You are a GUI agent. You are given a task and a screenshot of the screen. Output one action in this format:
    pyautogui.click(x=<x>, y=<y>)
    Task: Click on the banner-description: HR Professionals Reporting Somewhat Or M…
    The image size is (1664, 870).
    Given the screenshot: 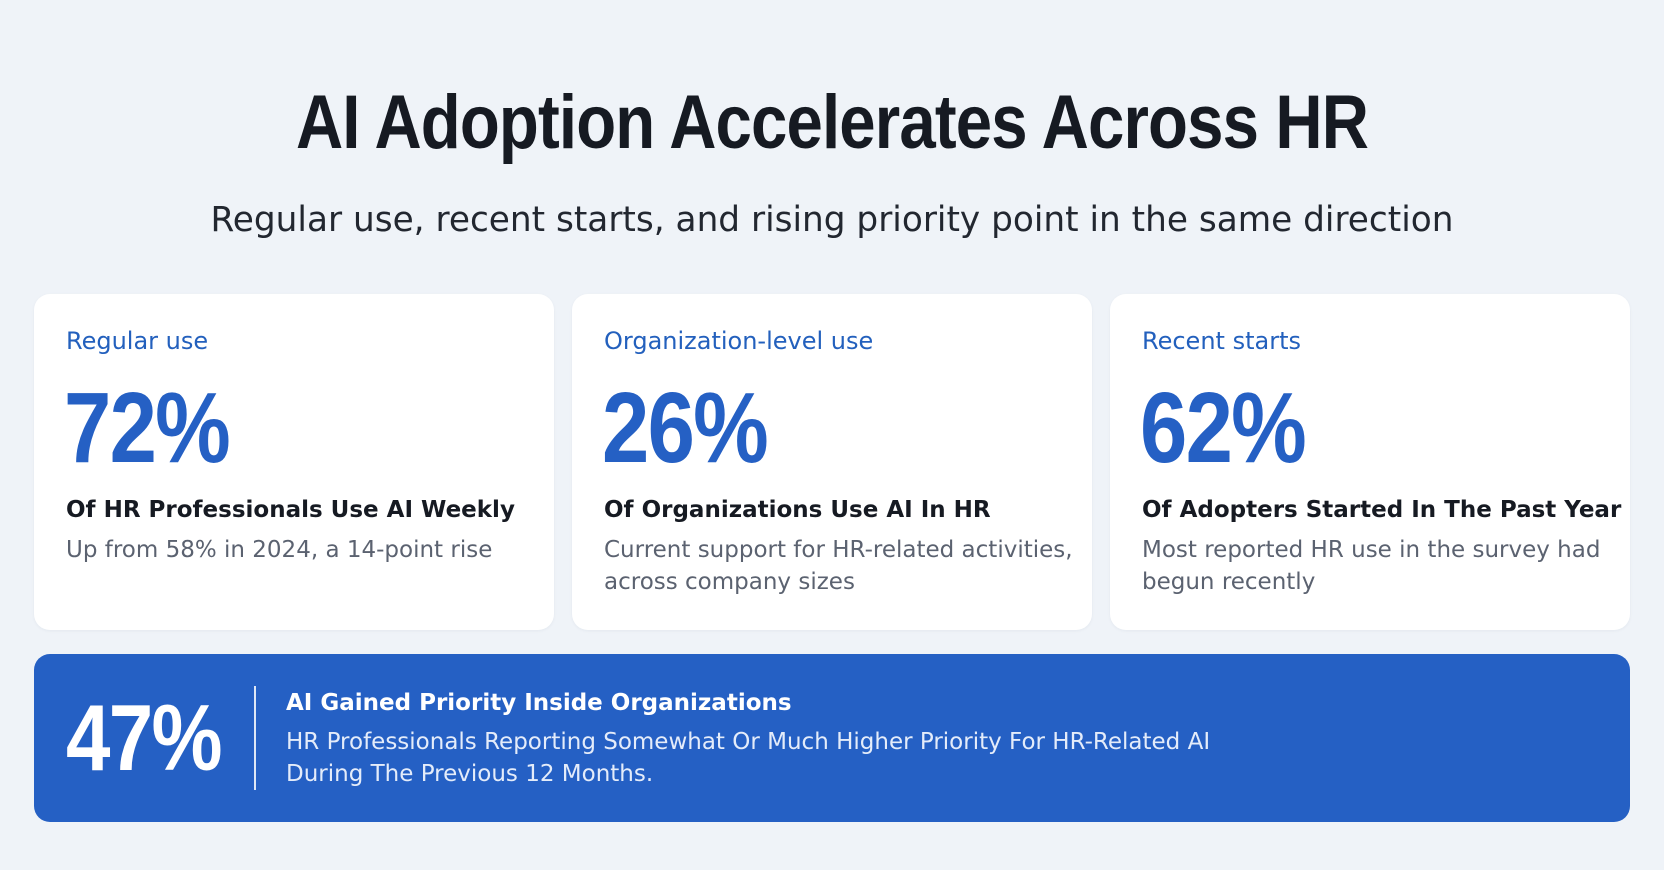 What is the action you would take?
    pyautogui.click(x=748, y=758)
    